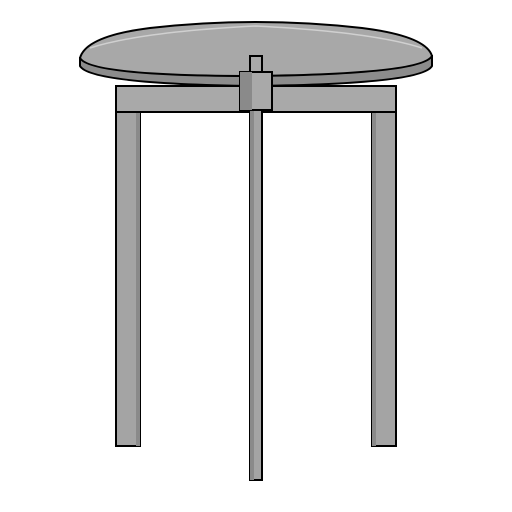  What do you see at coordinates (256, 37) in the screenshot?
I see `seat-top-rim-highlight` at bounding box center [256, 37].